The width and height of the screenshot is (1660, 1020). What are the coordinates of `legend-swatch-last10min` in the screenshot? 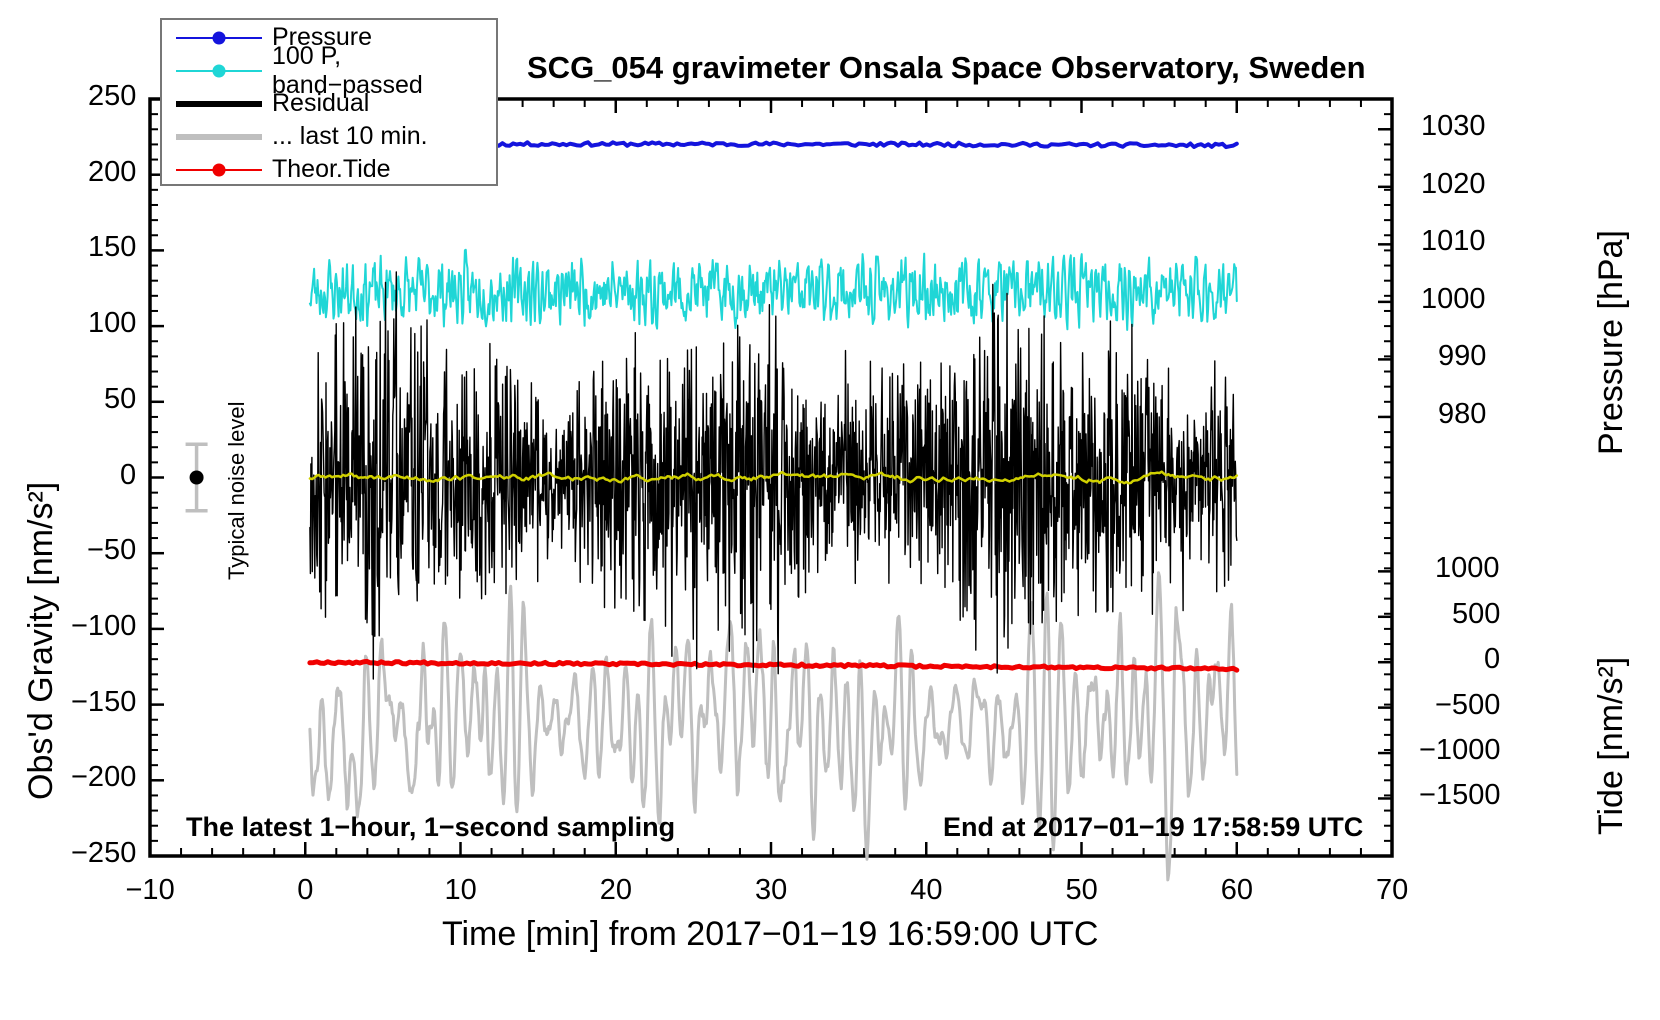 It's located at (219, 137).